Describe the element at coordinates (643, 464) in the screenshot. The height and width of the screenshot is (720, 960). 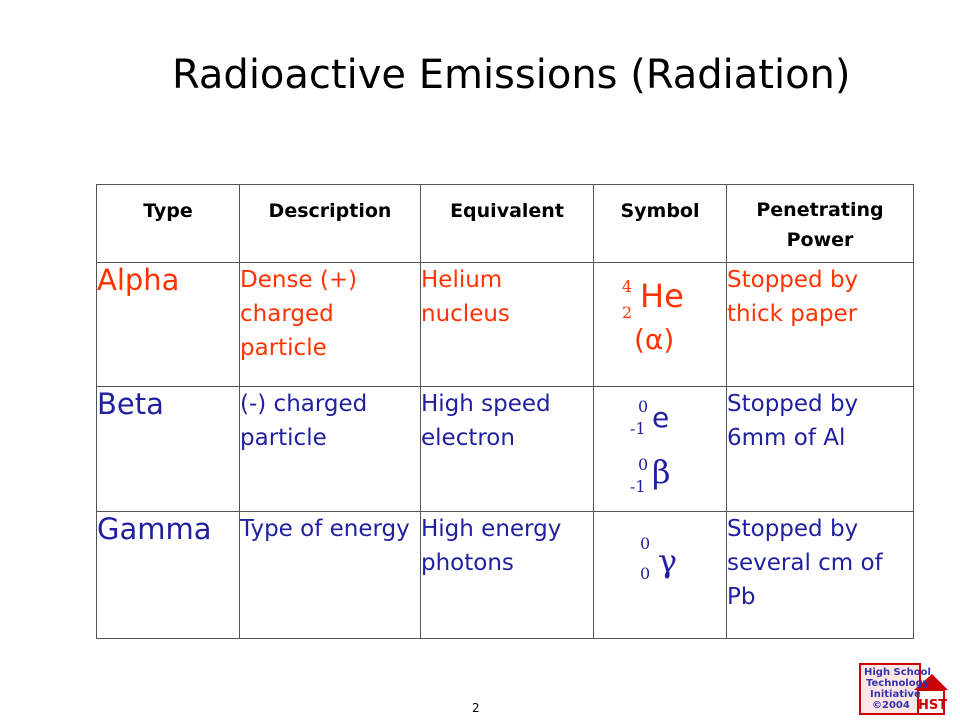
I see `beta2-mass-number: 0` at that location.